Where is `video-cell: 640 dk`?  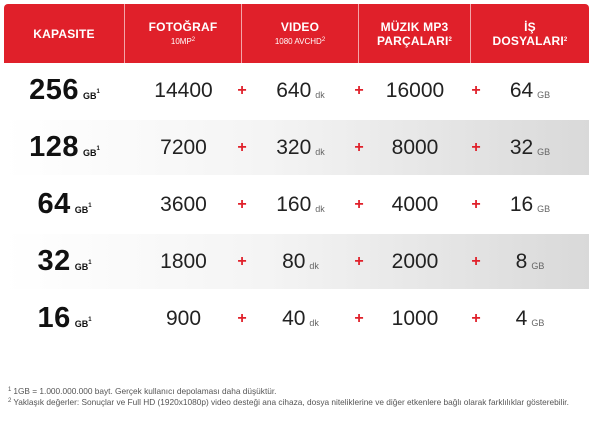
video-cell: 640 dk is located at coordinates (300, 90).